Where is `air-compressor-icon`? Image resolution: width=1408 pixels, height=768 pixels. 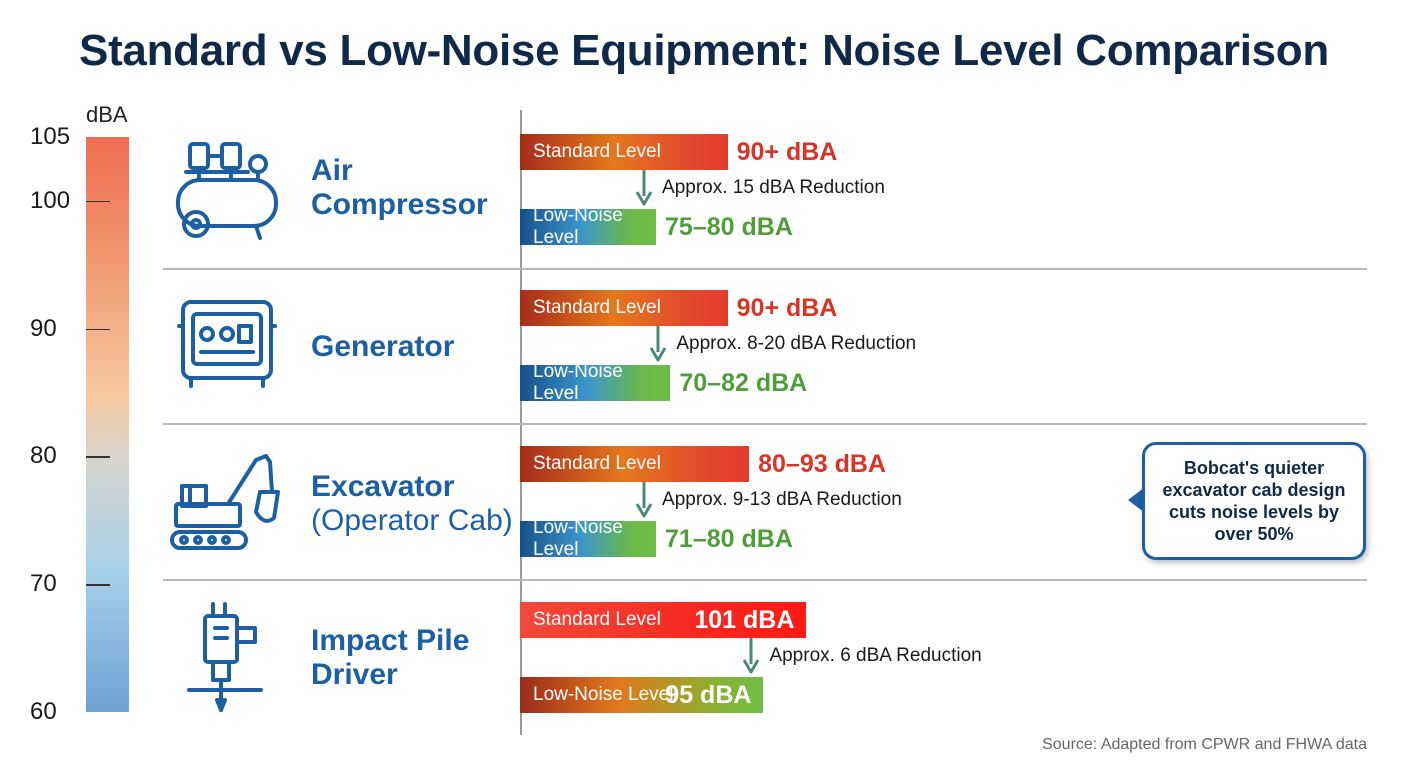 air-compressor-icon is located at coordinates (227, 191).